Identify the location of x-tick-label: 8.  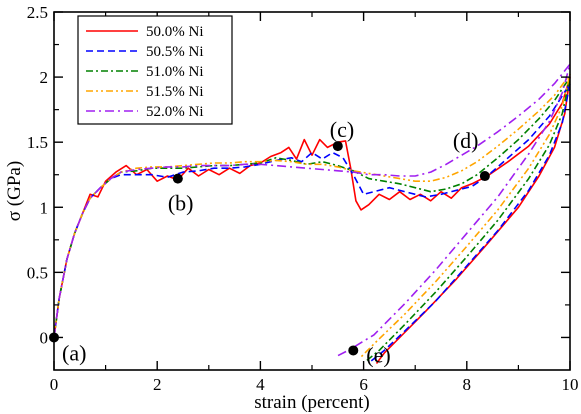
(467, 384).